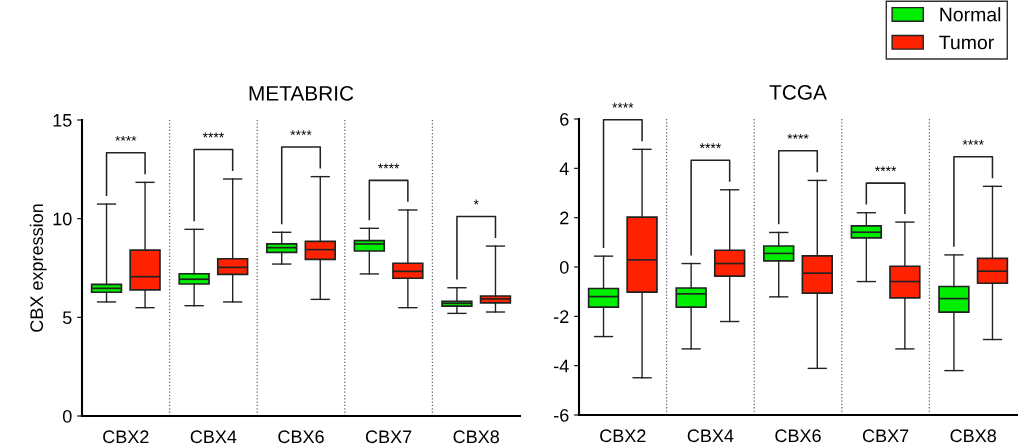  I want to click on legend-label: Tumor, so click(966, 42).